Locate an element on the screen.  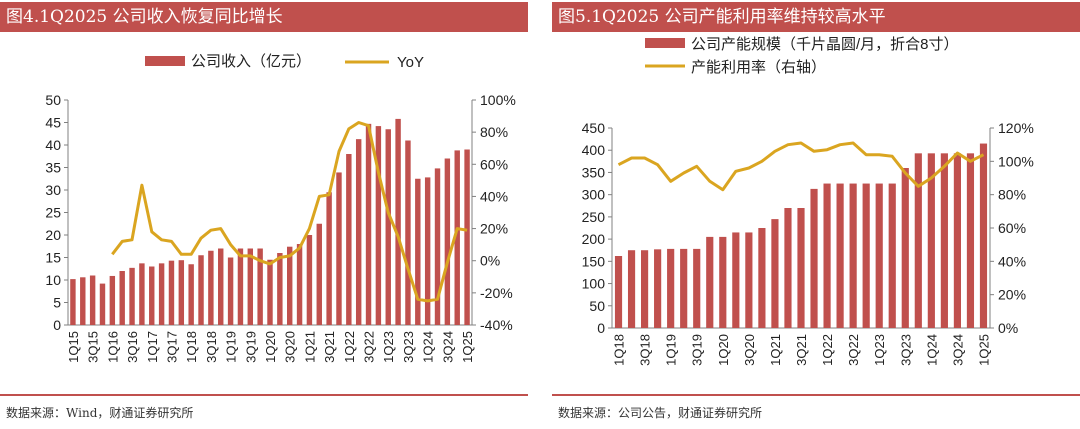
left-x-tick-label: 1Q17 is located at coordinates (152, 347).